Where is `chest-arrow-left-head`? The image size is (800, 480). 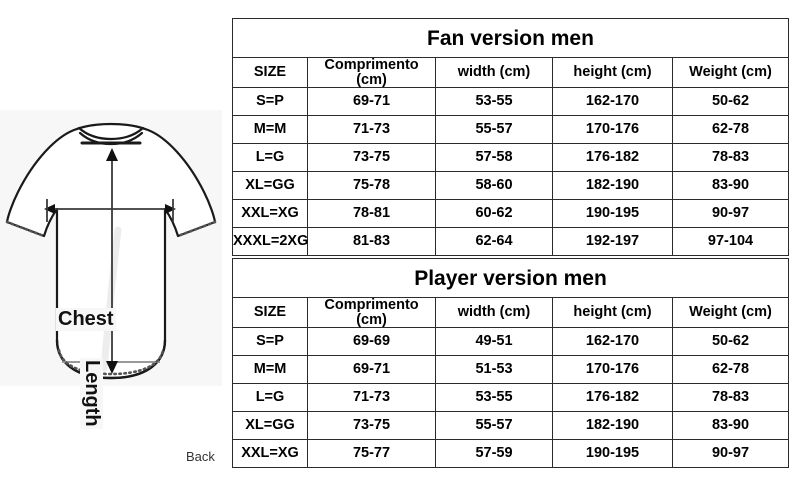
chest-arrow-left-head is located at coordinates (49, 209).